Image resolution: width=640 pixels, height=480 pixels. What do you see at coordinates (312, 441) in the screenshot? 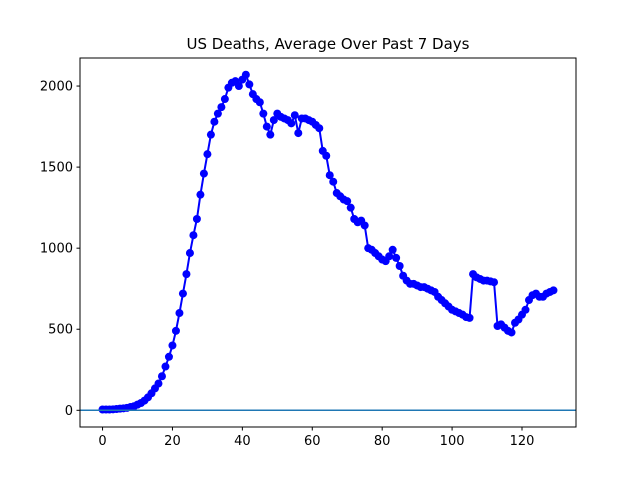
I see `x-tick-label: 60` at bounding box center [312, 441].